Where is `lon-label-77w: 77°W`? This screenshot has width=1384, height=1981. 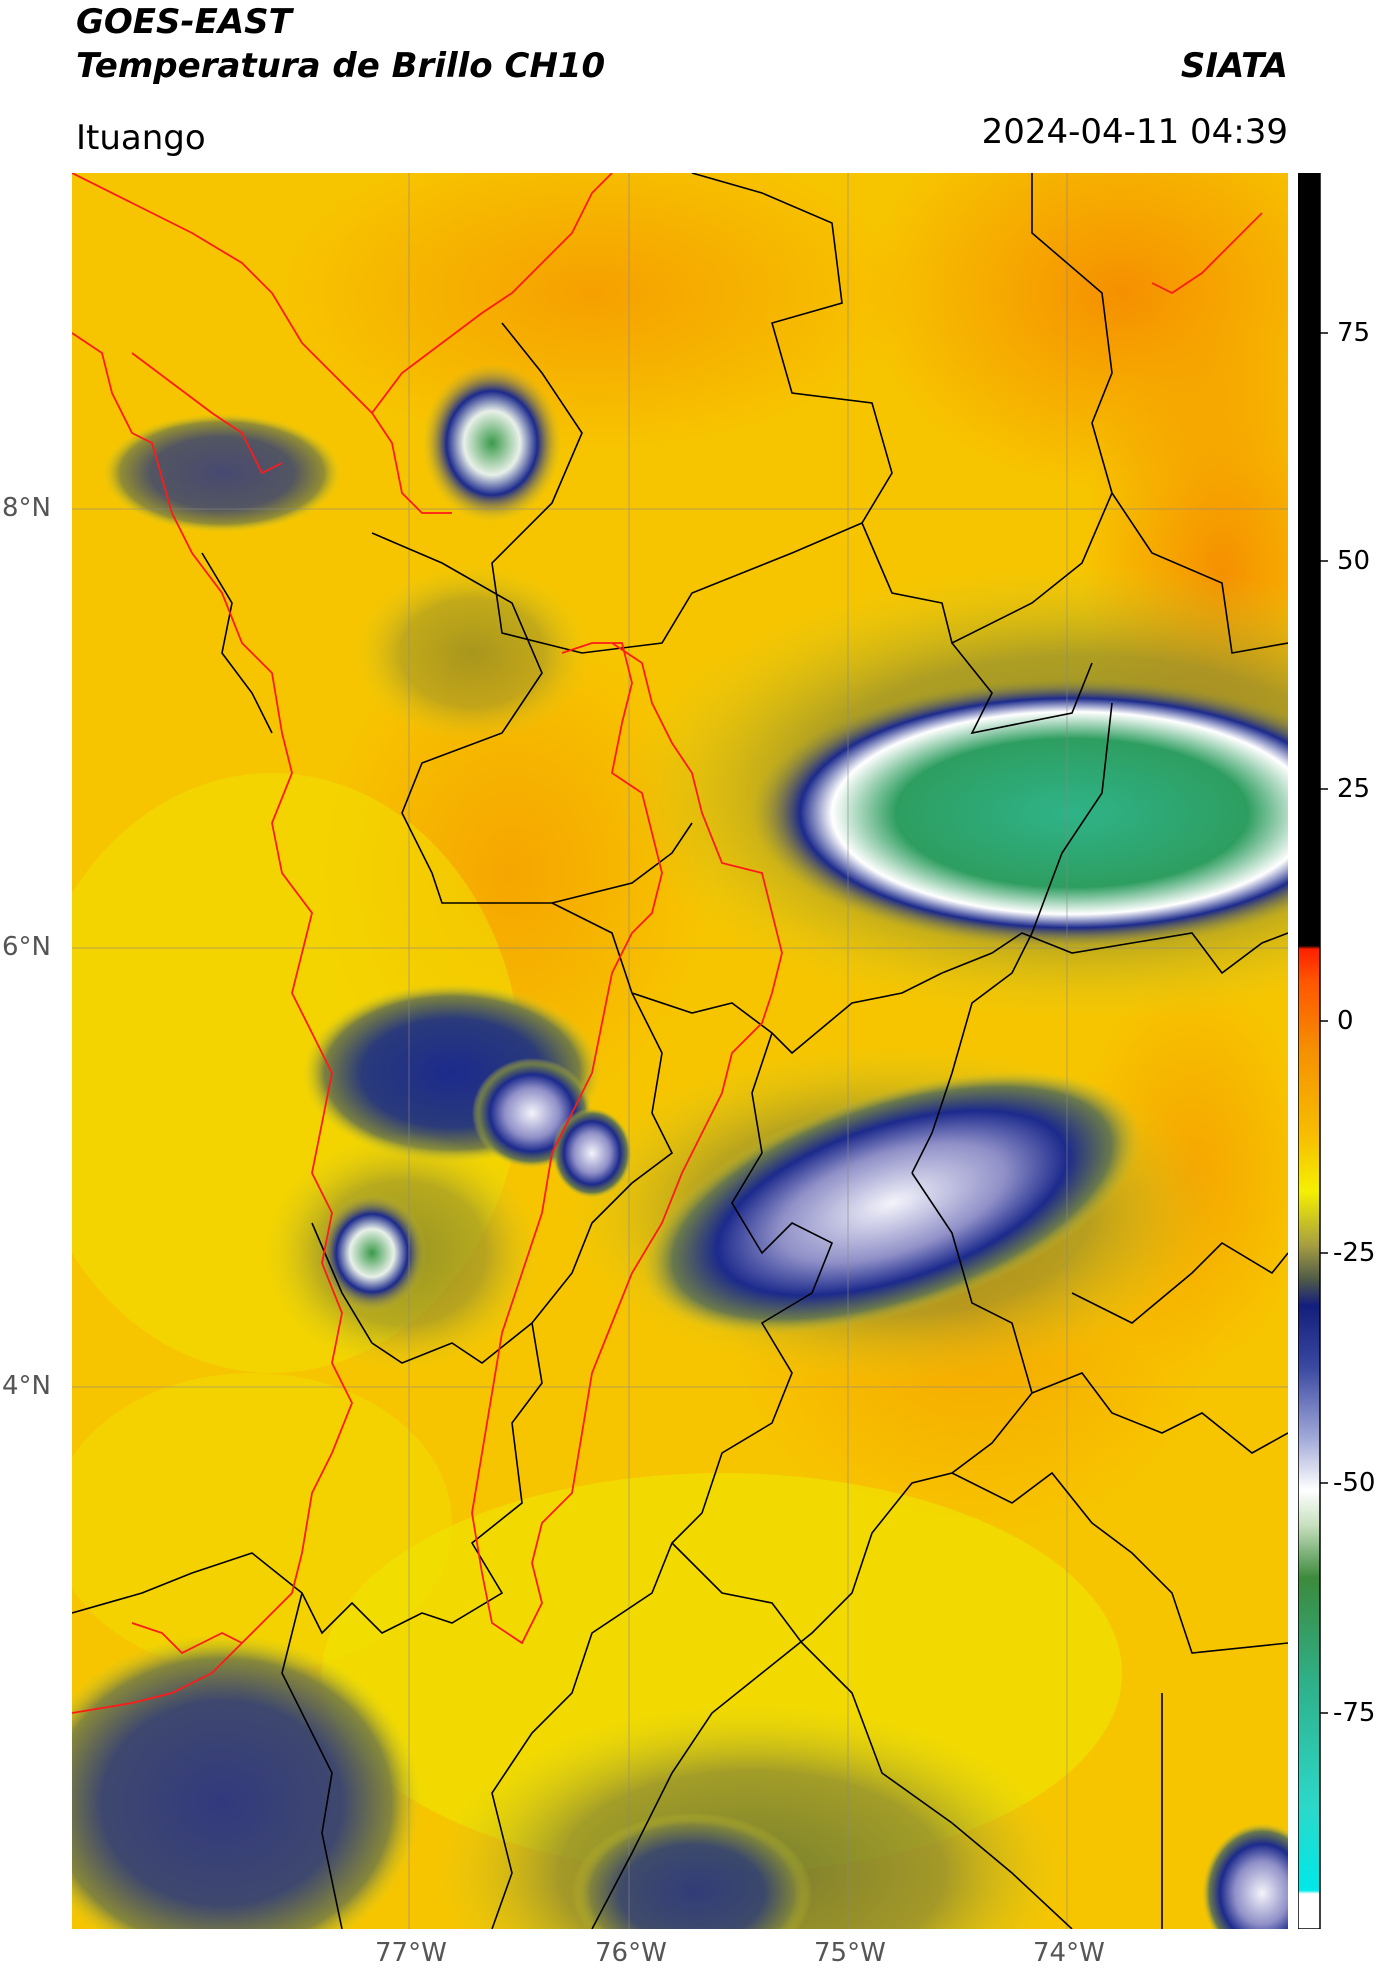 lon-label-77w: 77°W is located at coordinates (411, 1953).